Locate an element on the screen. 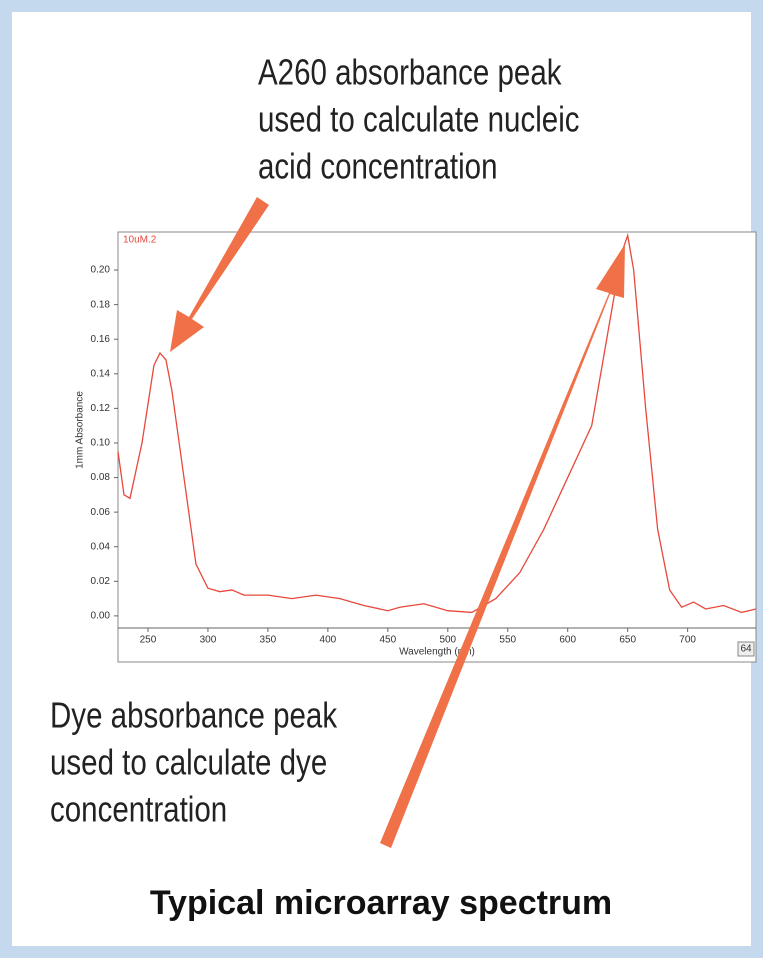 Image resolution: width=763 pixels, height=958 pixels. y-tick-label: 0.12 is located at coordinates (101, 408).